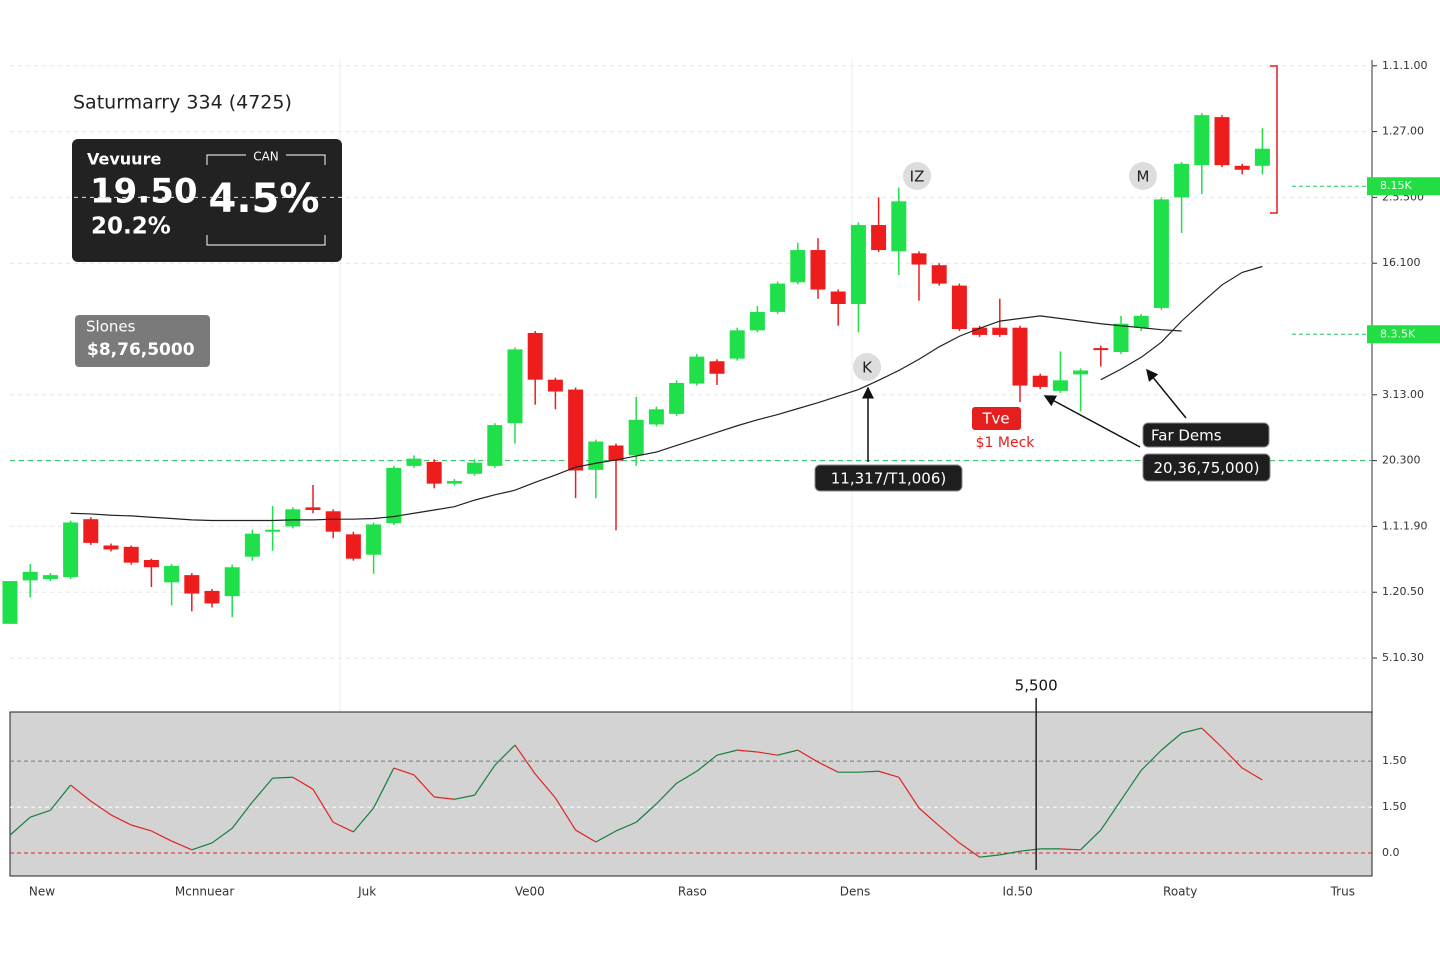  Describe the element at coordinates (1017, 892) in the screenshot. I see `x-tick-label: Id.50` at that location.